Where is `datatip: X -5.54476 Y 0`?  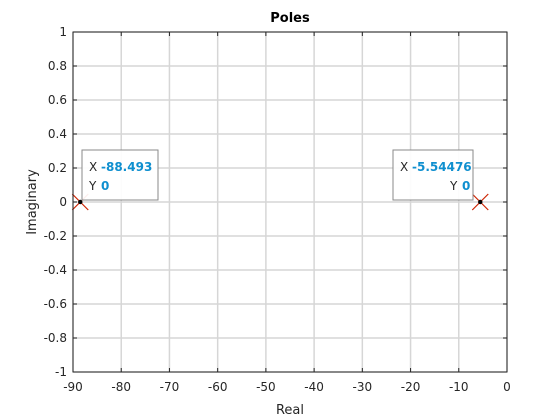
datatip: X -5.54476 Y 0 is located at coordinates (433, 175).